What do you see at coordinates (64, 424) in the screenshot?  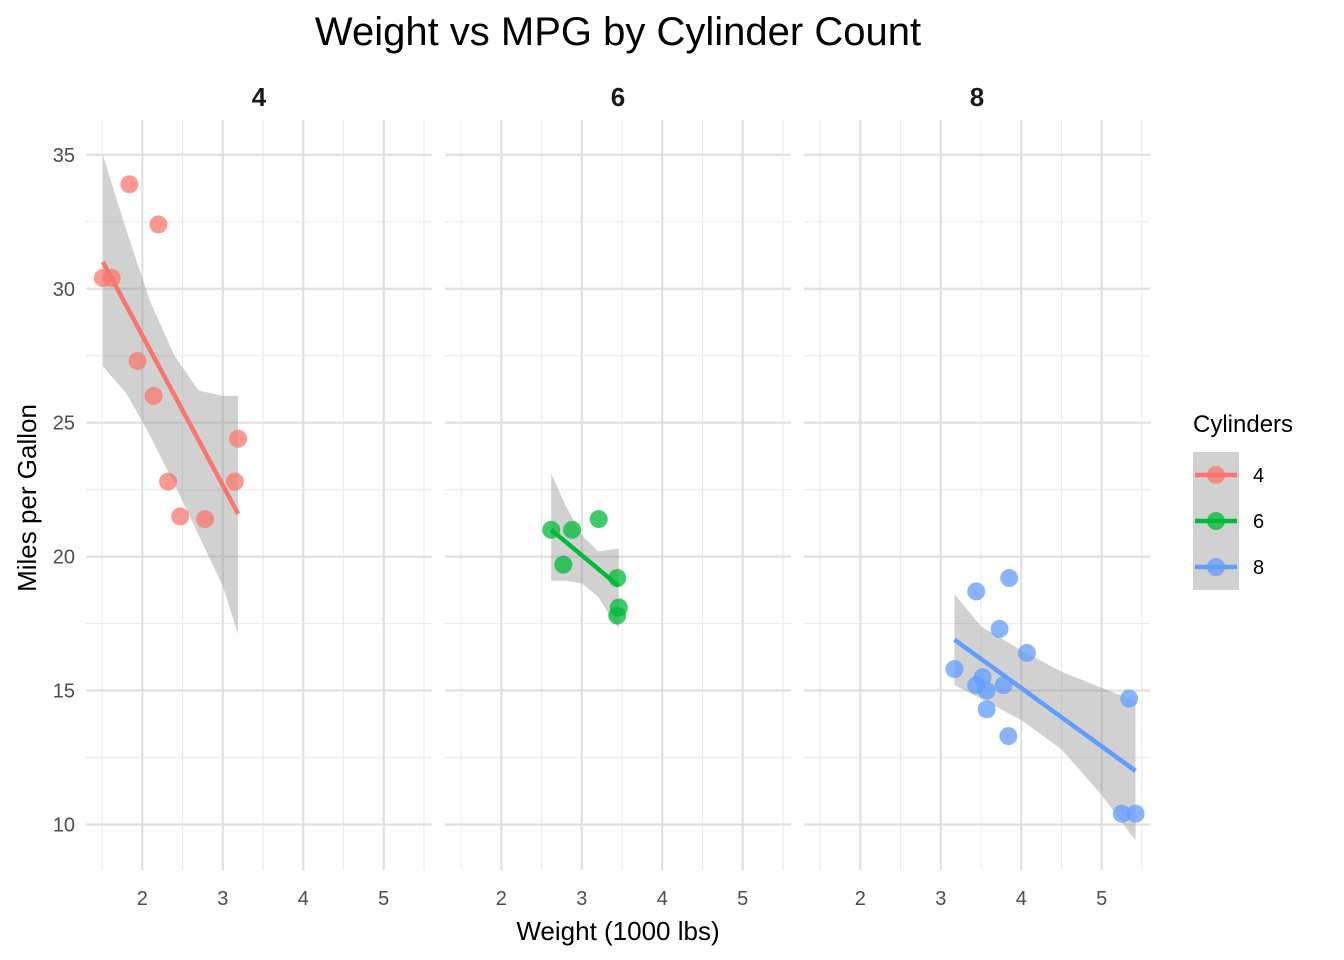 I see `y-tick-label: 25` at bounding box center [64, 424].